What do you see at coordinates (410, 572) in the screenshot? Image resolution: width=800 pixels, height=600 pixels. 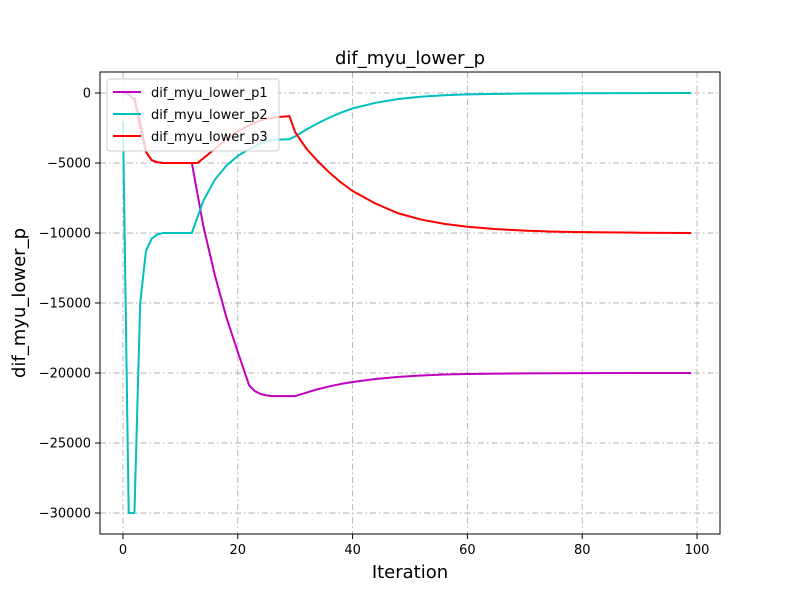 I see `x-axis-label: Iteration` at bounding box center [410, 572].